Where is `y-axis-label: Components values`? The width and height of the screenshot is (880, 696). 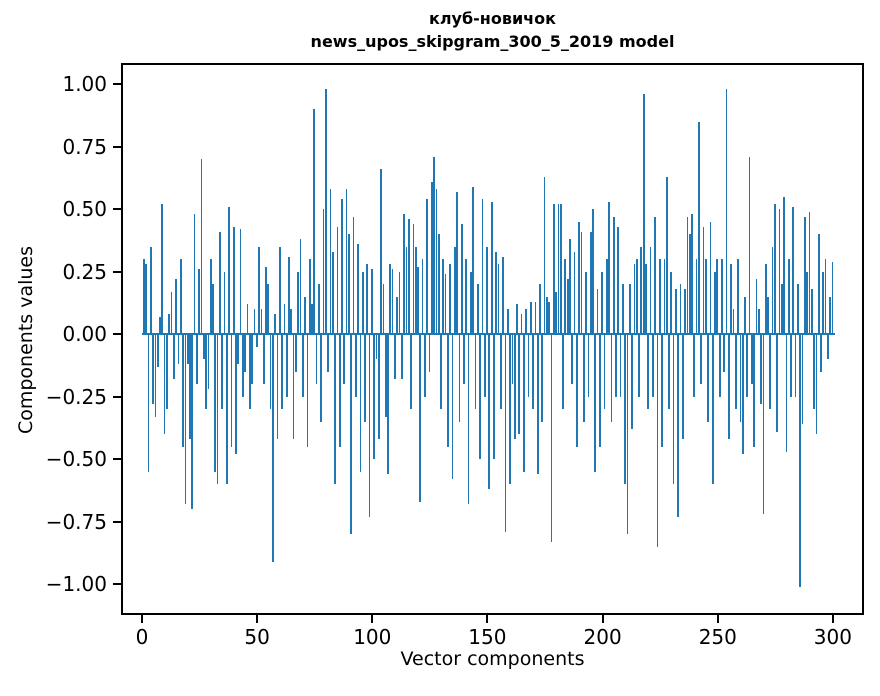
y-axis-label: Components values is located at coordinates (26, 340).